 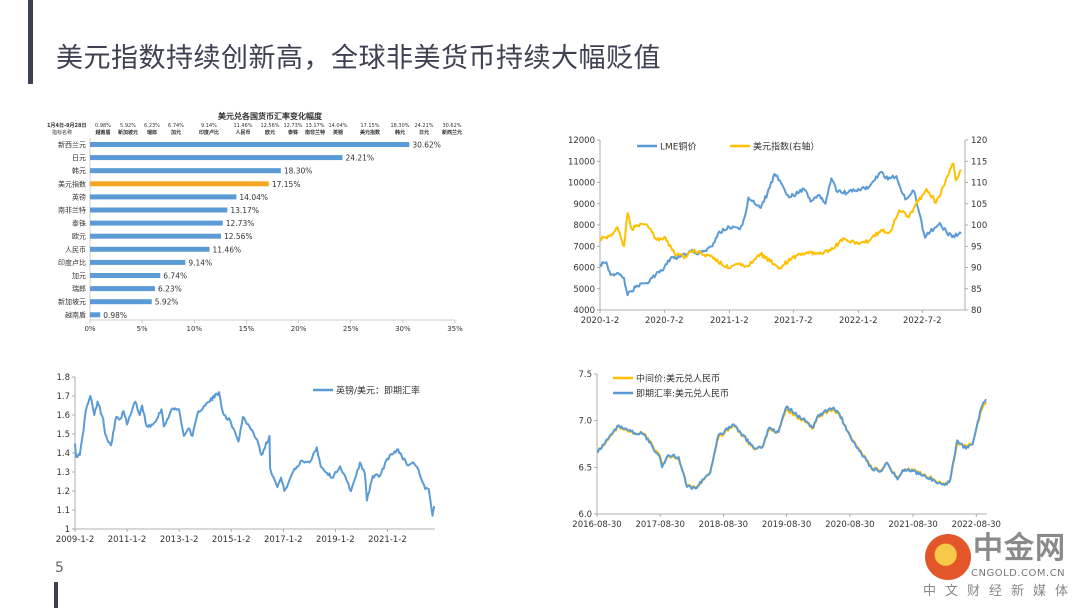 I want to click on bar-category-label: 人民币, so click(x=75, y=250).